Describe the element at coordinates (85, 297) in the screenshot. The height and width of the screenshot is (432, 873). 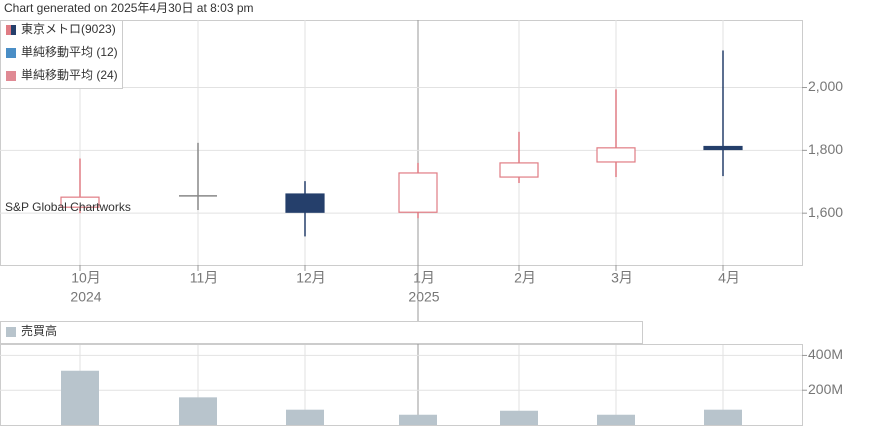
I see `x-sublabel: 2024` at that location.